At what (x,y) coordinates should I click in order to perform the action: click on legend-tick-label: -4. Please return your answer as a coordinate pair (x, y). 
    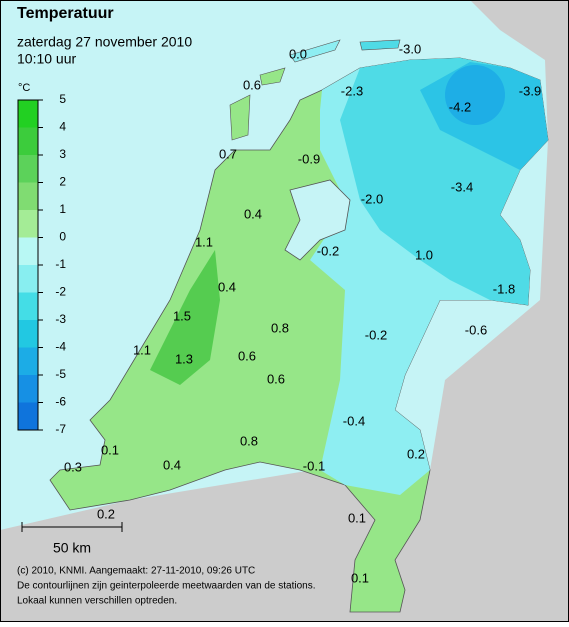
    Looking at the image, I should click on (60, 347).